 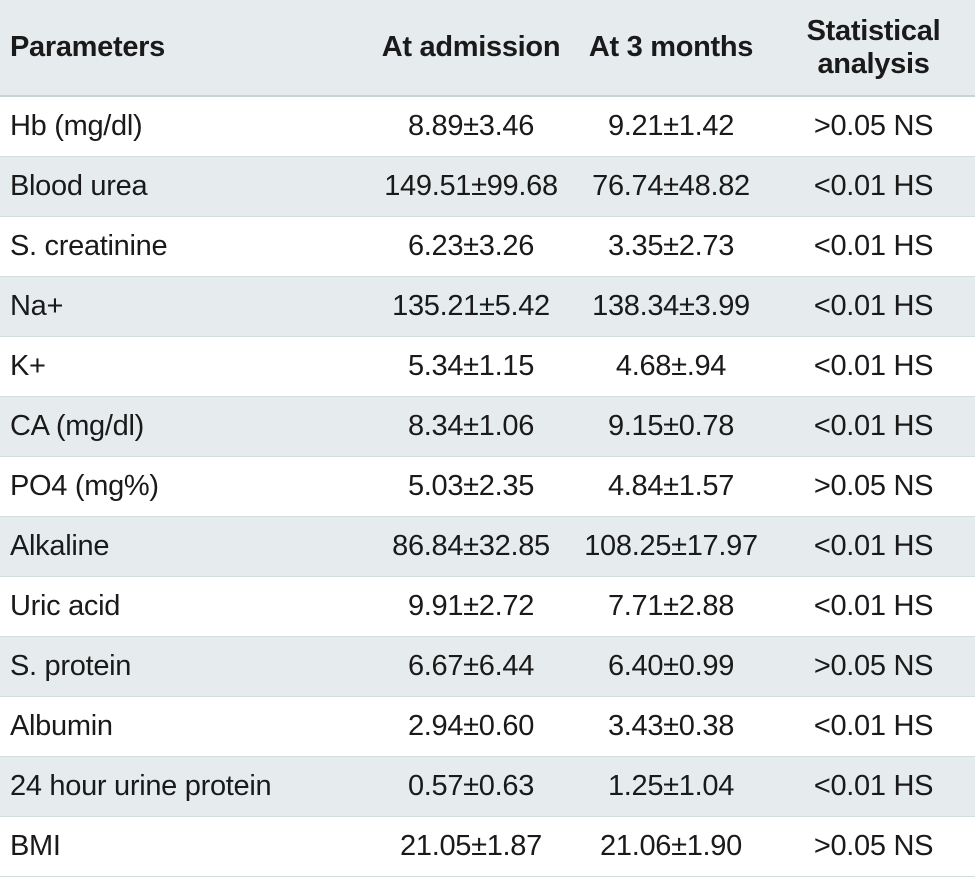 I want to click on table-row: Uric acid 9.91±2.72 7.71±2.88 <0.01 HS, so click(x=487, y=606).